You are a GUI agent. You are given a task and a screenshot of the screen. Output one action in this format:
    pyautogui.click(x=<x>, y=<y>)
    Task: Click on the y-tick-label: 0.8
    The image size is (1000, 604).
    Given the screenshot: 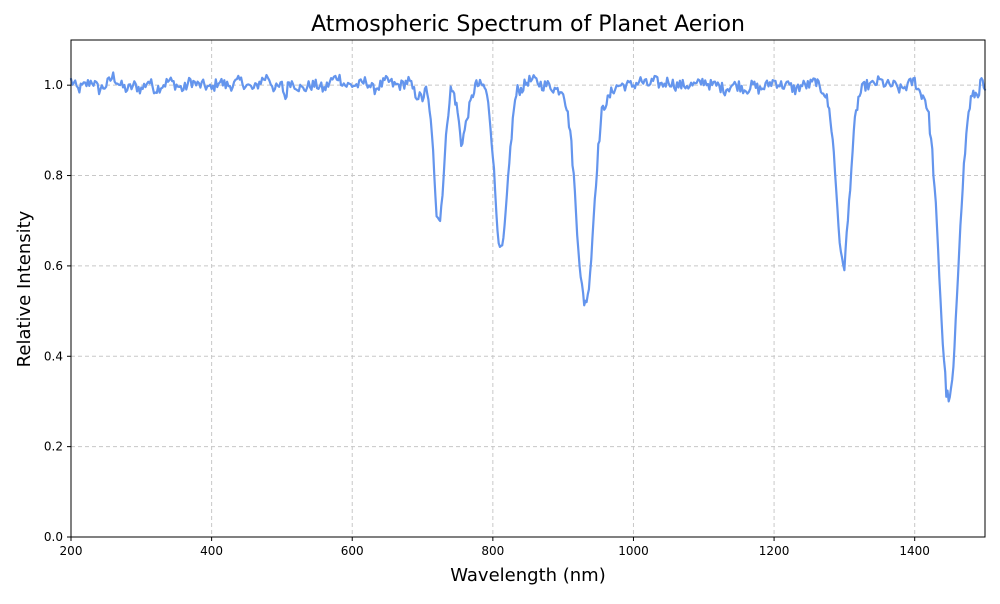 What is the action you would take?
    pyautogui.click(x=53, y=176)
    